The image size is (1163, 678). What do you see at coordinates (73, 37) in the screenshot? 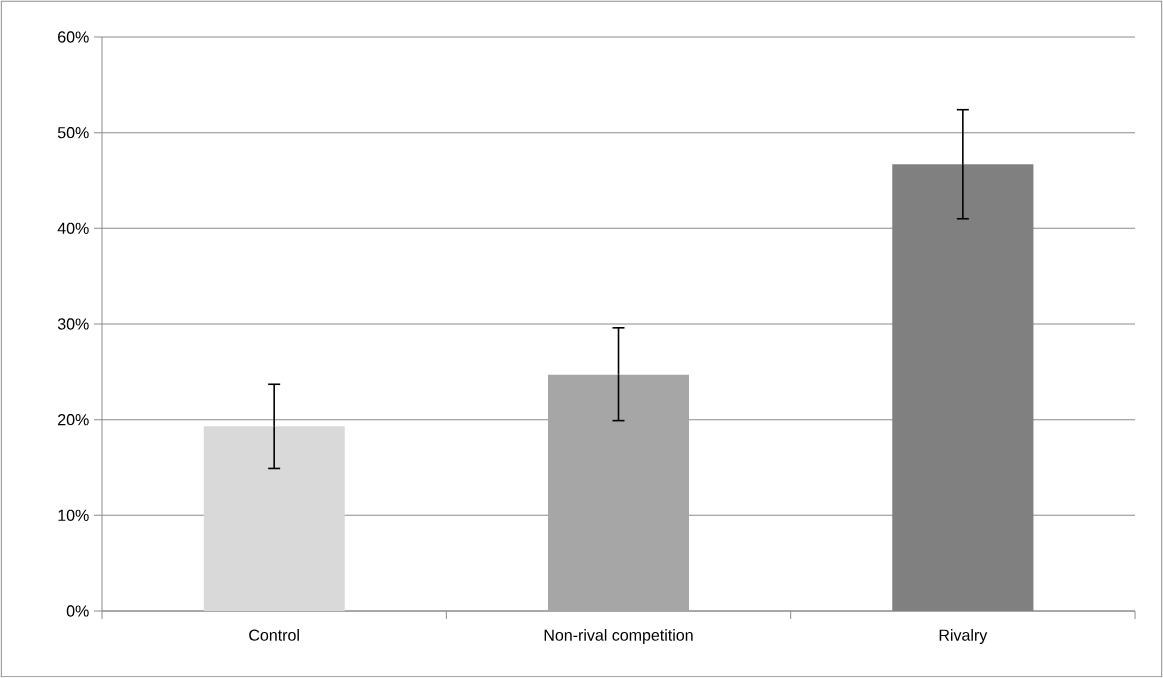
I see `y-tick-label: 60%` at bounding box center [73, 37].